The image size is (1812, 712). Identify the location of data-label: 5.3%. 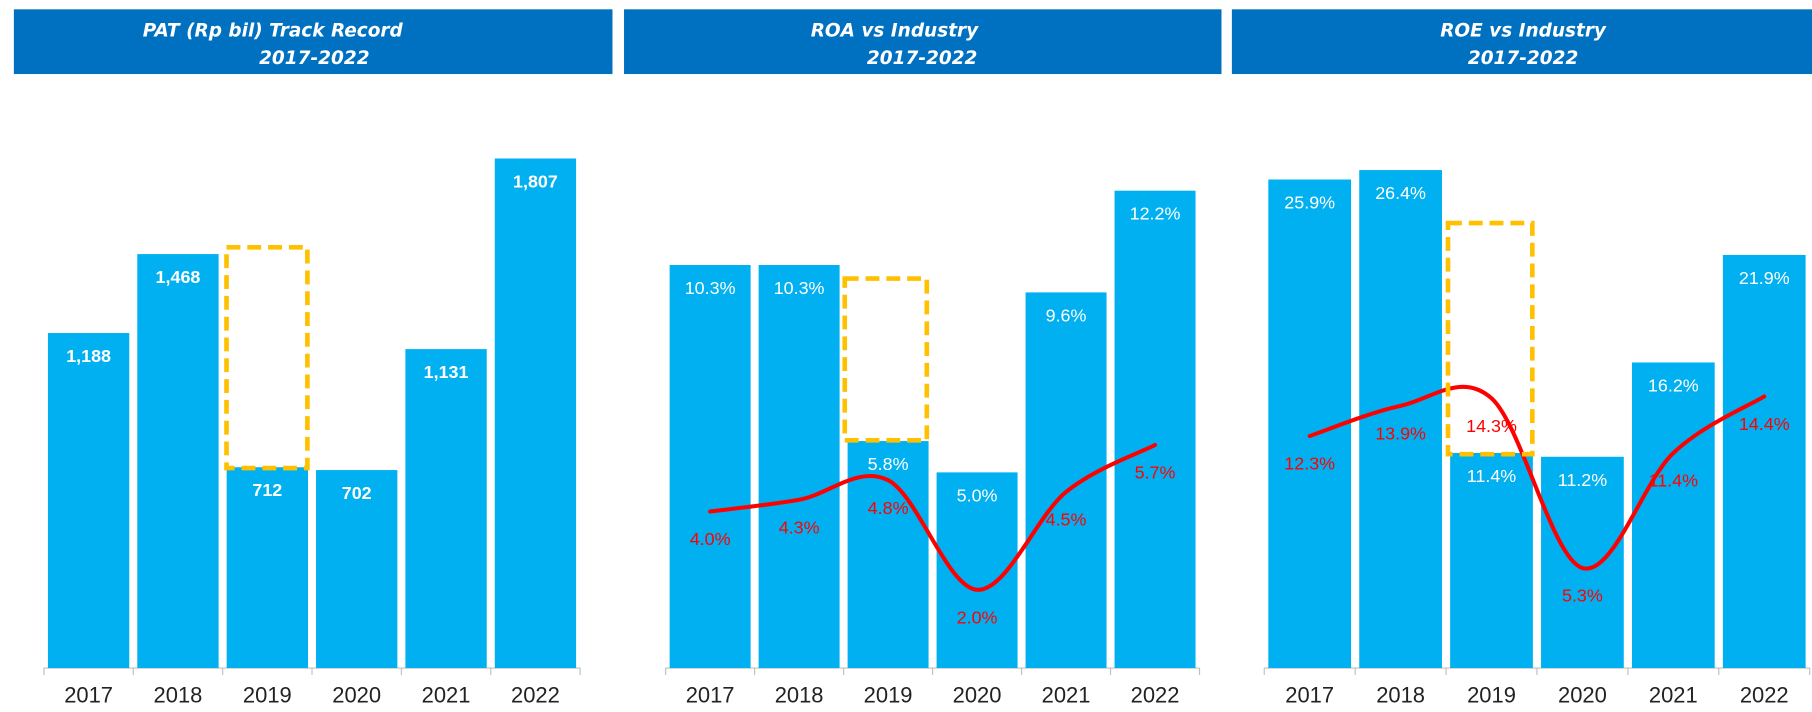
(1582, 596).